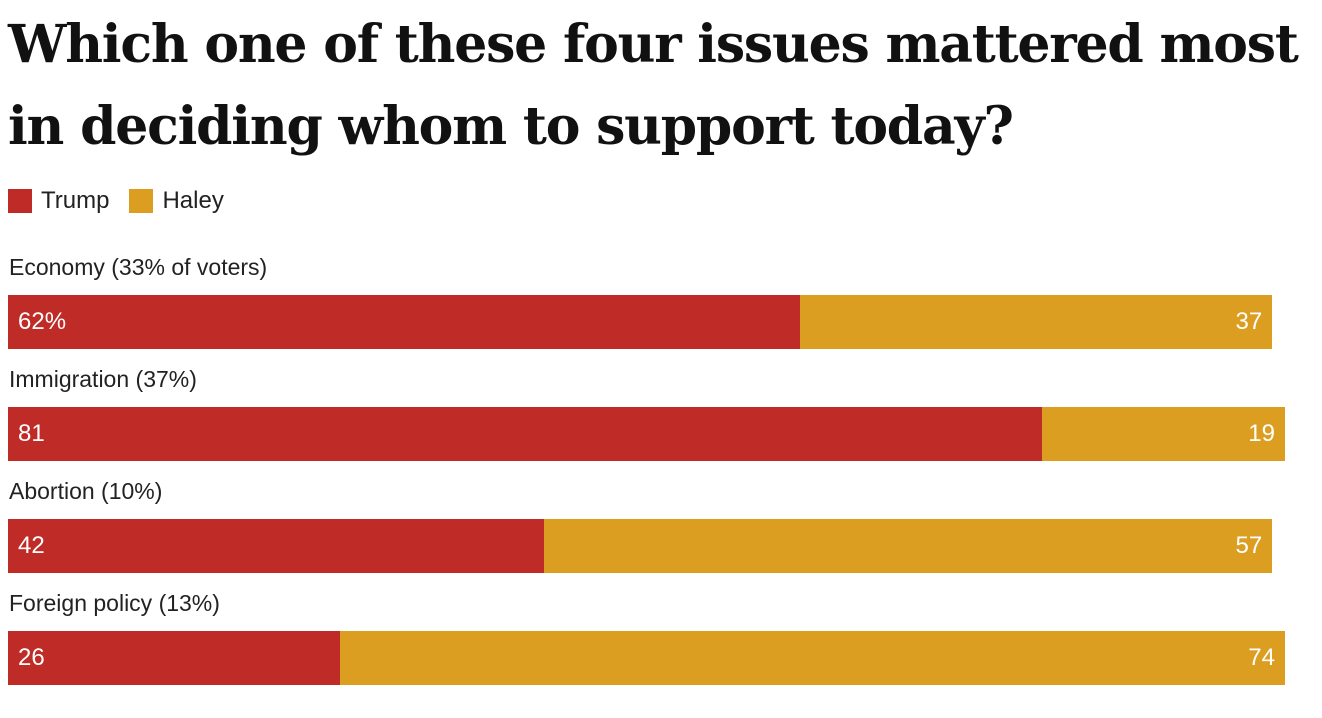 The width and height of the screenshot is (1322, 718). Describe the element at coordinates (75, 200) in the screenshot. I see `legend-label-trump: Trump` at that location.